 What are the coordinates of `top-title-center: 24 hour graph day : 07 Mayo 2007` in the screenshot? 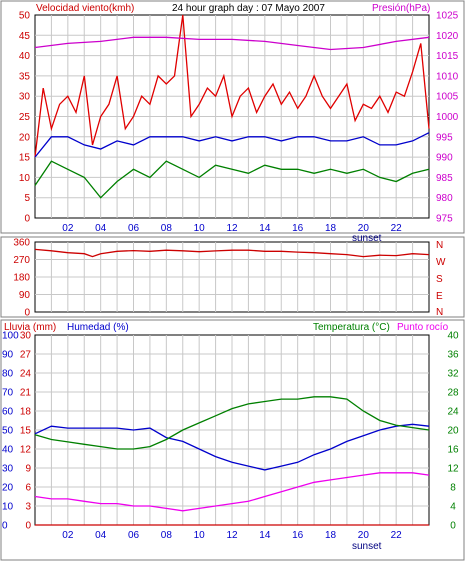 It's located at (248, 8).